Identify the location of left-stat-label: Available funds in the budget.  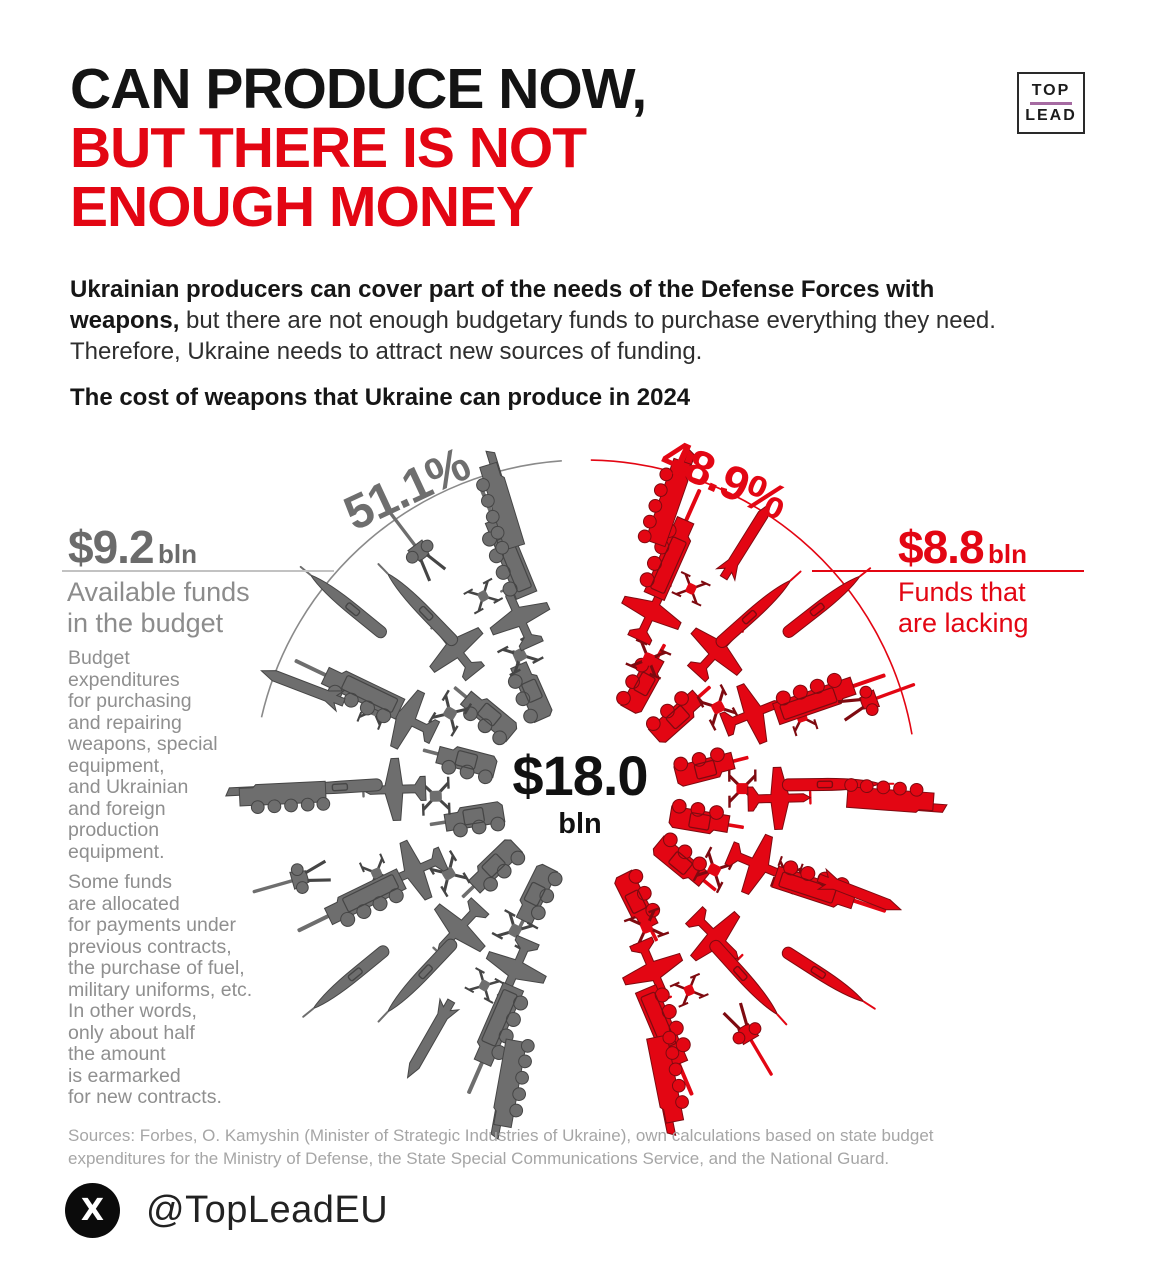
(158, 607).